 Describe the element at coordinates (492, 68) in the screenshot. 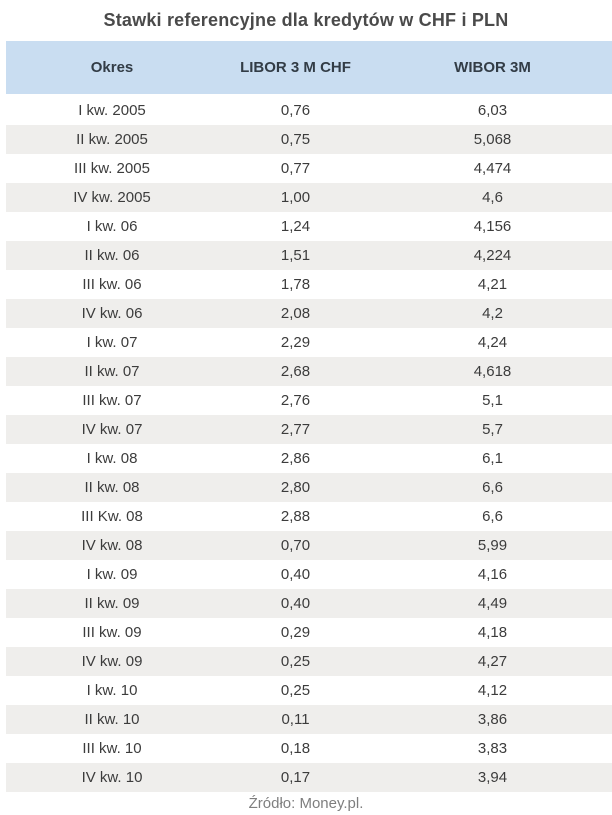

I see `column-header-wibor-3m: WIBOR 3M` at that location.